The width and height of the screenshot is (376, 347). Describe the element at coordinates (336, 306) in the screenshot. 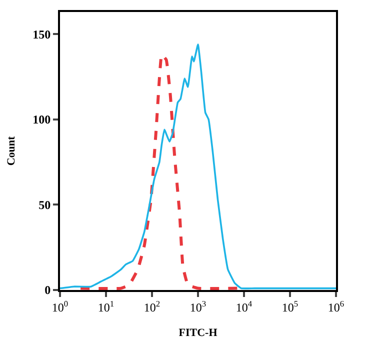

I see `x-tick-label: 10$^{6}$` at that location.